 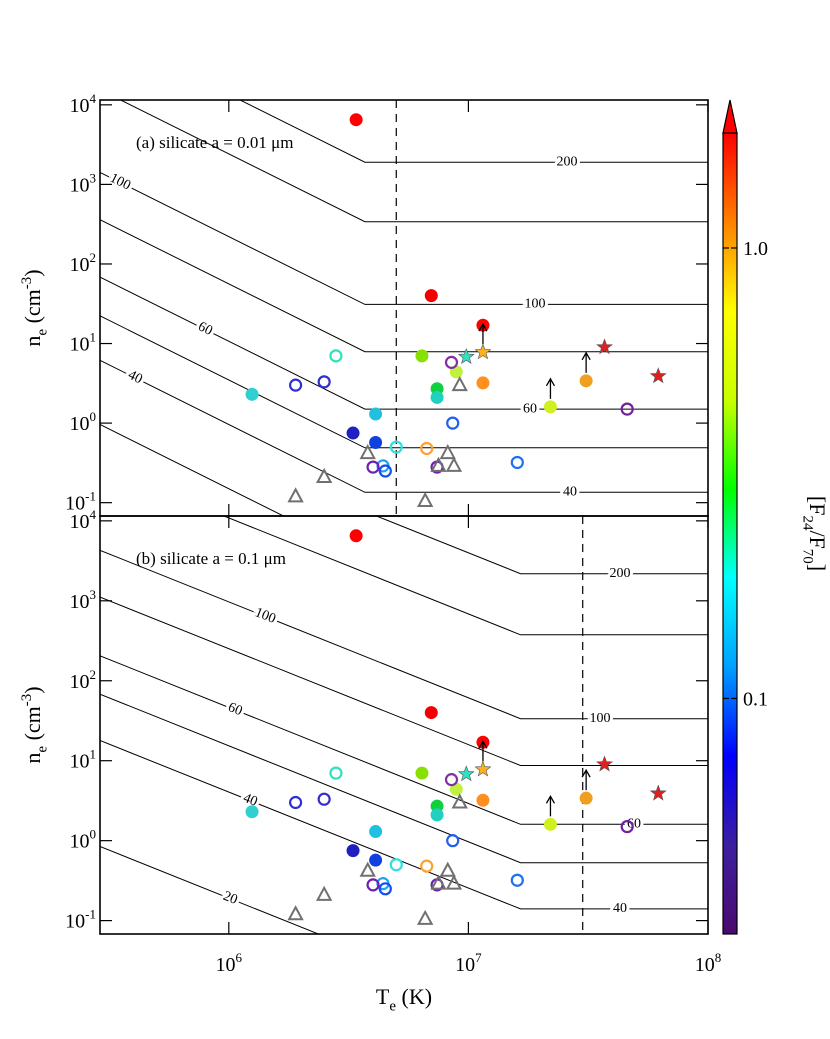 I want to click on x-tick-label: 10⁶, so click(x=229, y=963).